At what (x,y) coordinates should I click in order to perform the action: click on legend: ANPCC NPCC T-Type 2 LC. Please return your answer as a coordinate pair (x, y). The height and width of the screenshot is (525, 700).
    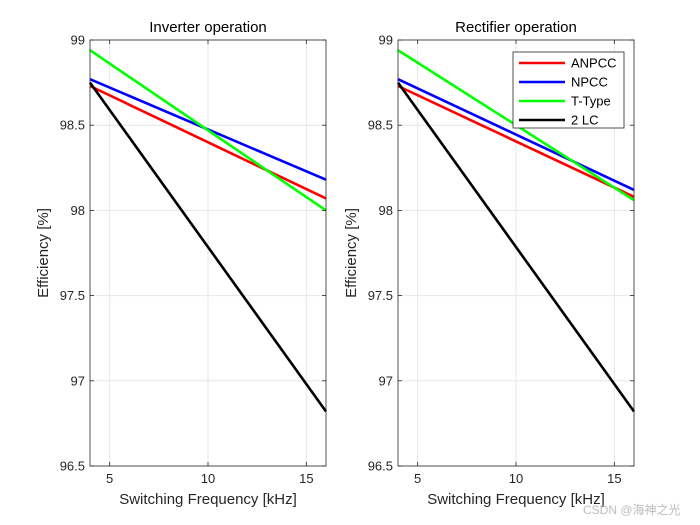
    Looking at the image, I should click on (568, 90).